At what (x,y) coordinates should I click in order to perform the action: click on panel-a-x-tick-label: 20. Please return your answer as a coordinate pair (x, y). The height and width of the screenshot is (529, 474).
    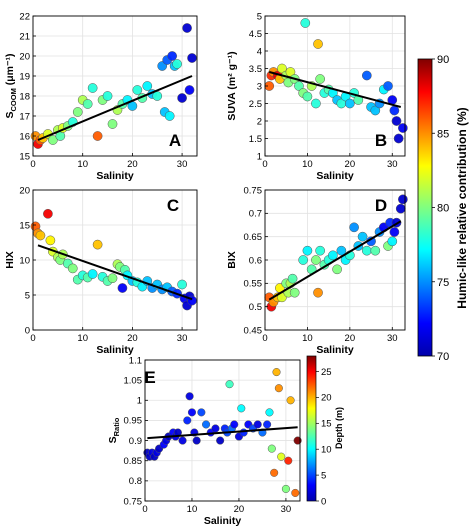
    Looking at the image, I should click on (132, 164).